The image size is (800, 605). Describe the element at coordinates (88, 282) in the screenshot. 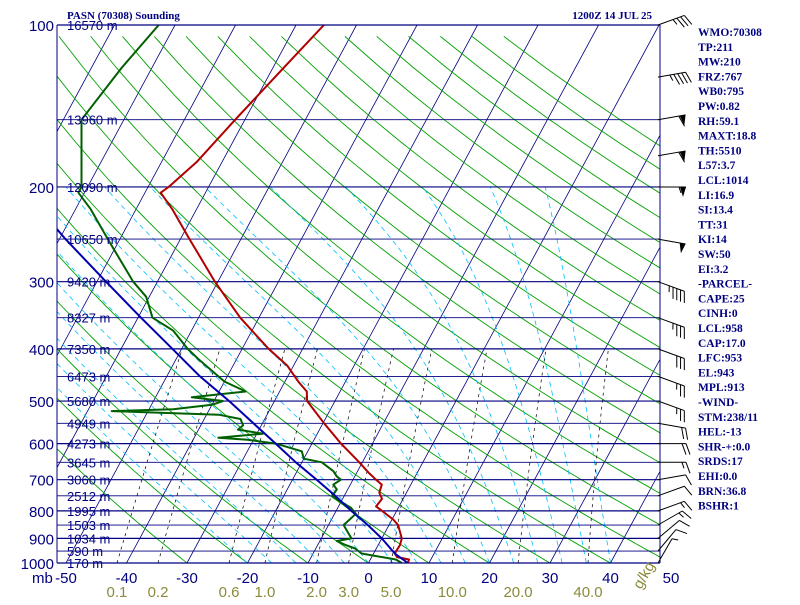

I see `height-label: 9420 m` at that location.